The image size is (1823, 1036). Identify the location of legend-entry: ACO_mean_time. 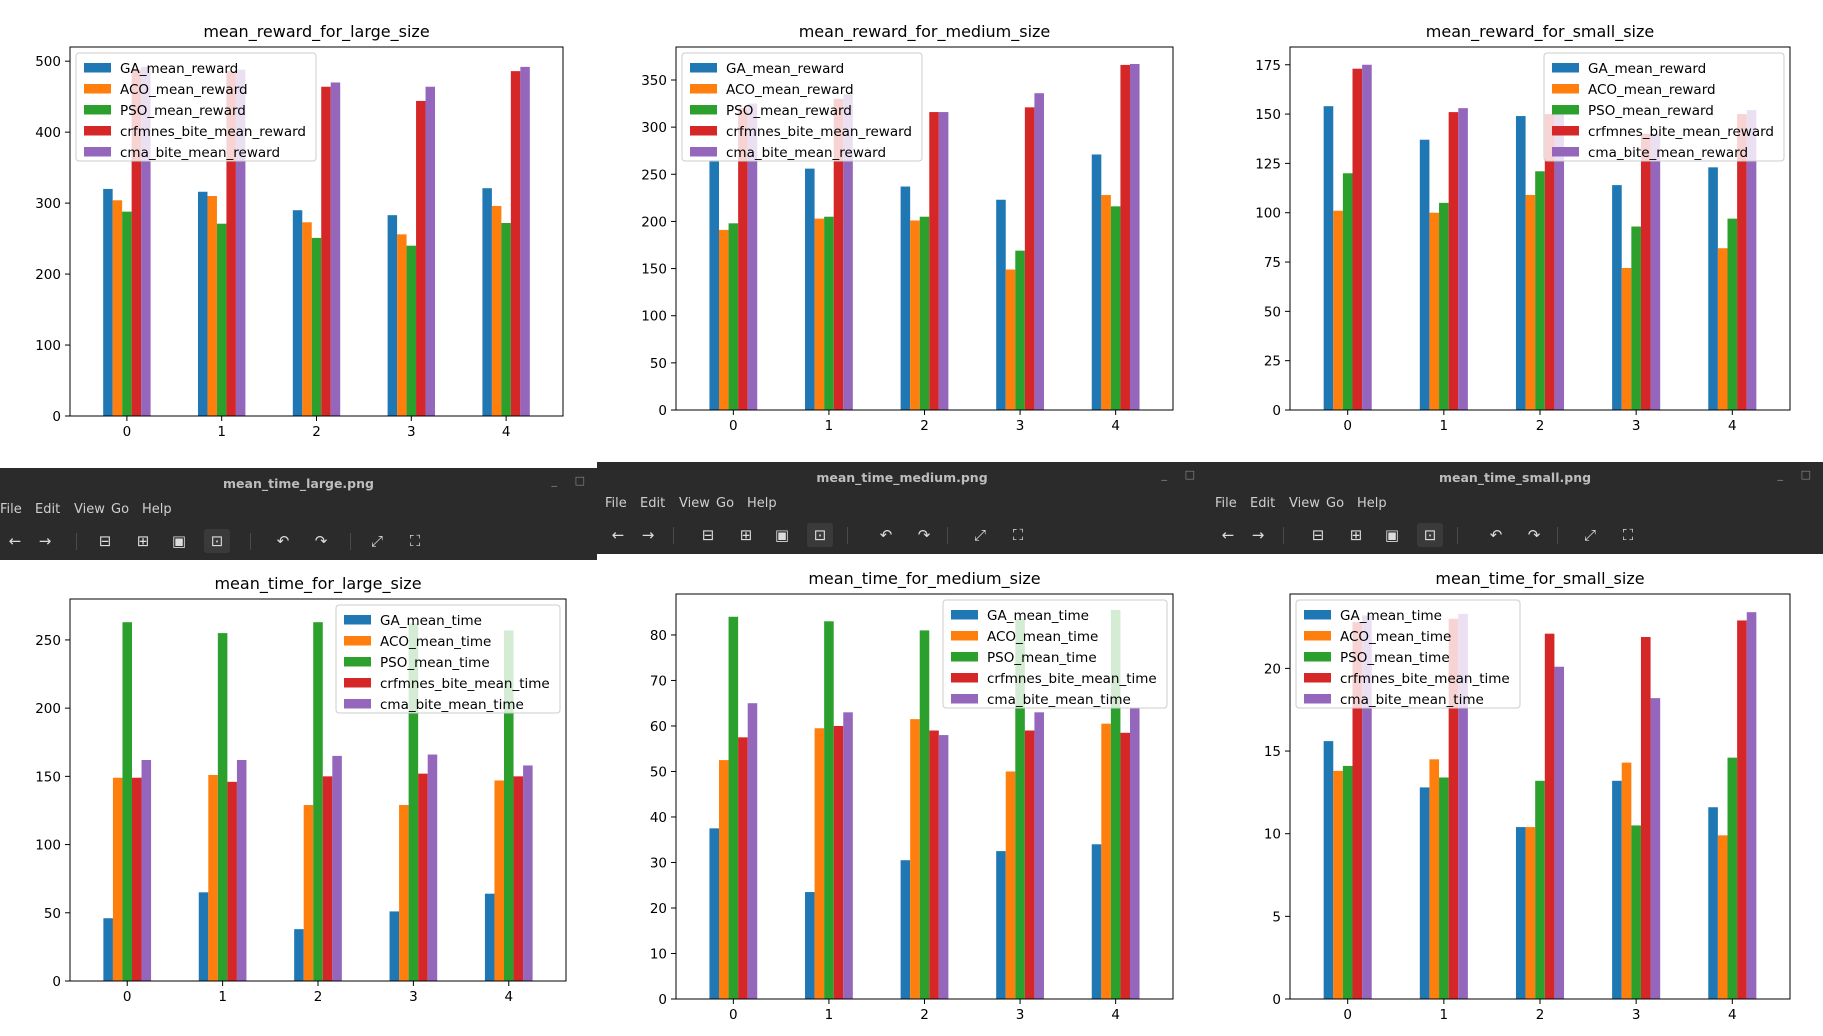
(1395, 637).